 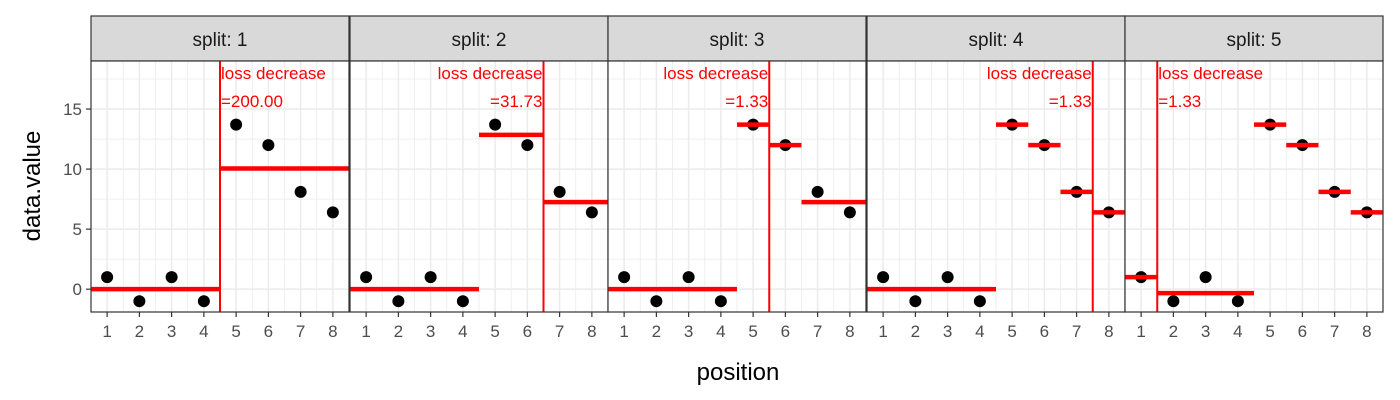 What do you see at coordinates (77, 229) in the screenshot?
I see `y-tick-label: 5` at bounding box center [77, 229].